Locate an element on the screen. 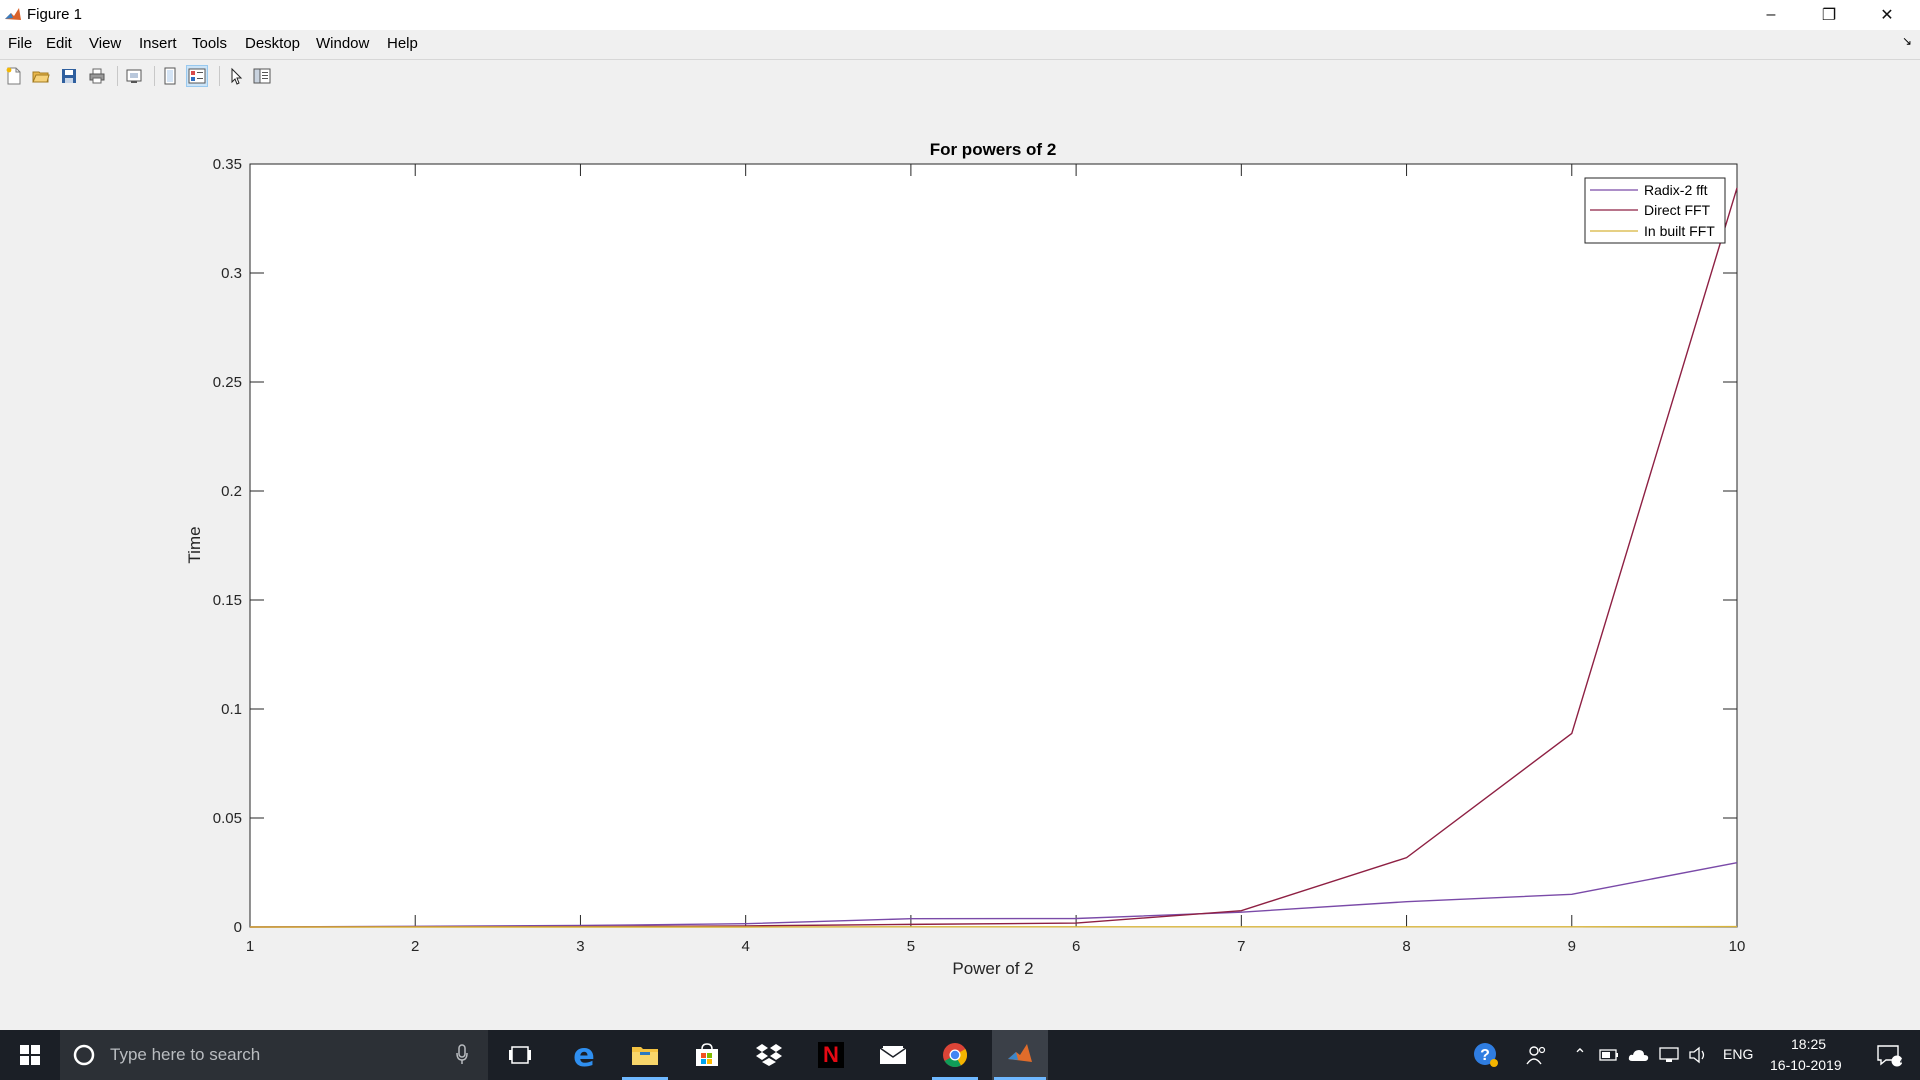  legend-label-direct: Direct FFT is located at coordinates (1677, 210).